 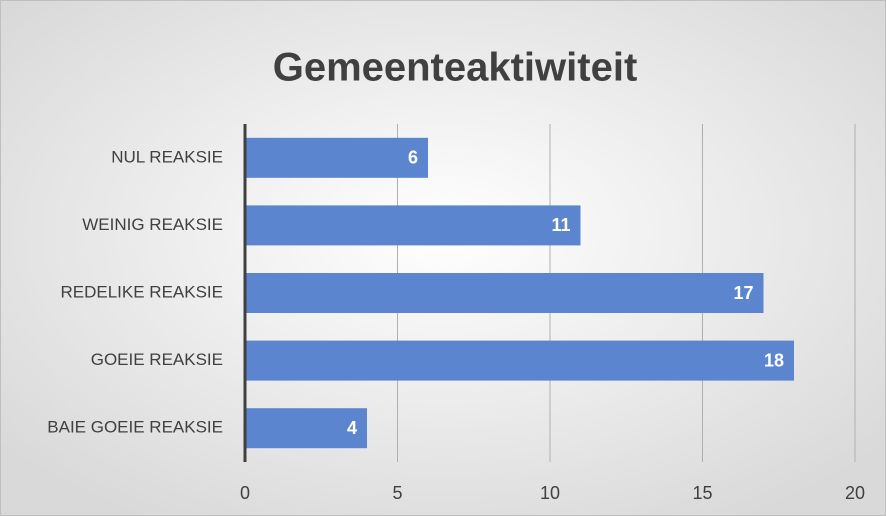 I want to click on chart-title: Gemeenteaktiwiteit, so click(x=455, y=68).